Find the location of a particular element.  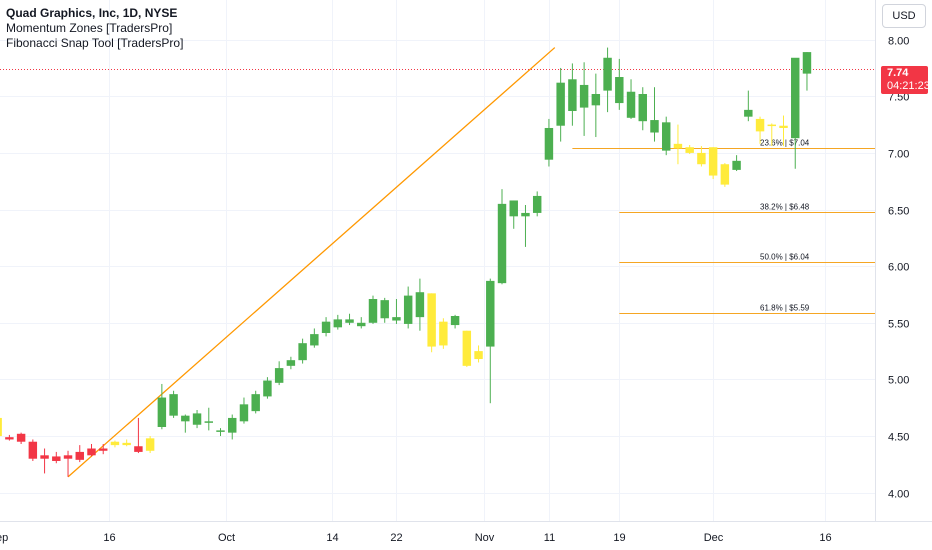

time-axis: Sep 16 Oct 14 22 Nov 11 19 Dec 16 is located at coordinates (416, 538).